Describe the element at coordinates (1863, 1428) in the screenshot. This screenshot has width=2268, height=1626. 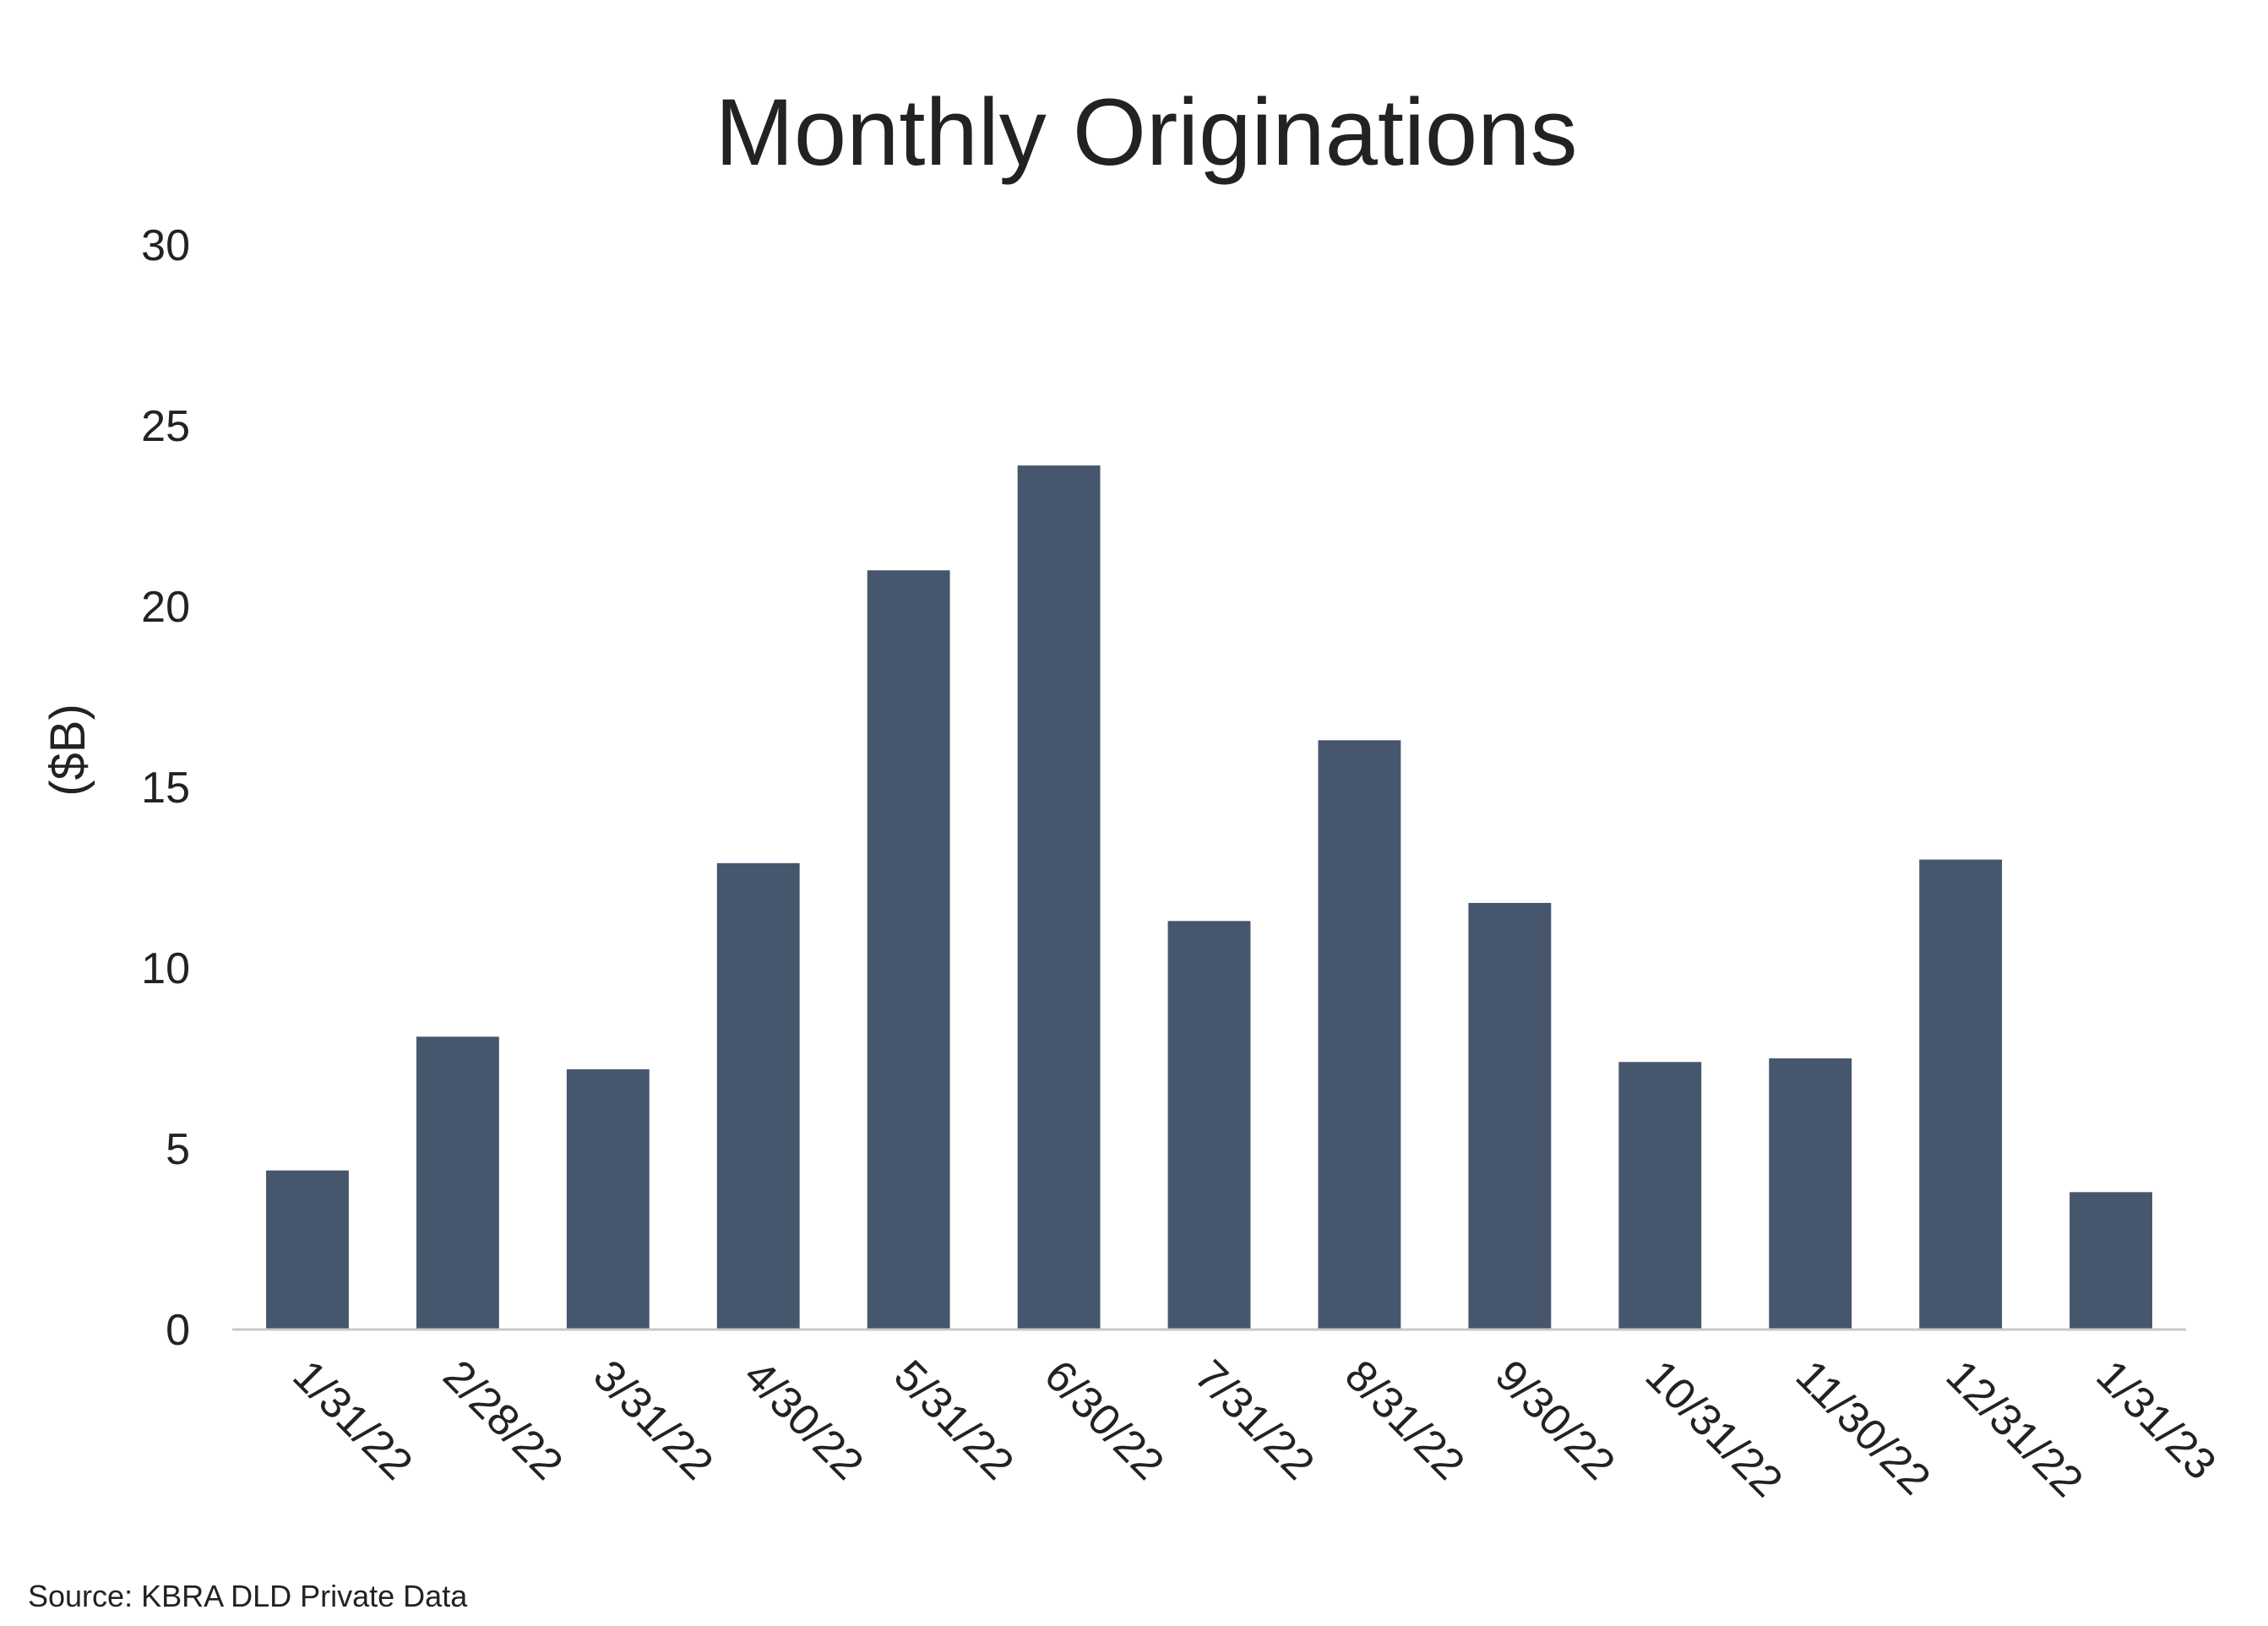
I see `x-tick-label: 11/30/22` at that location.